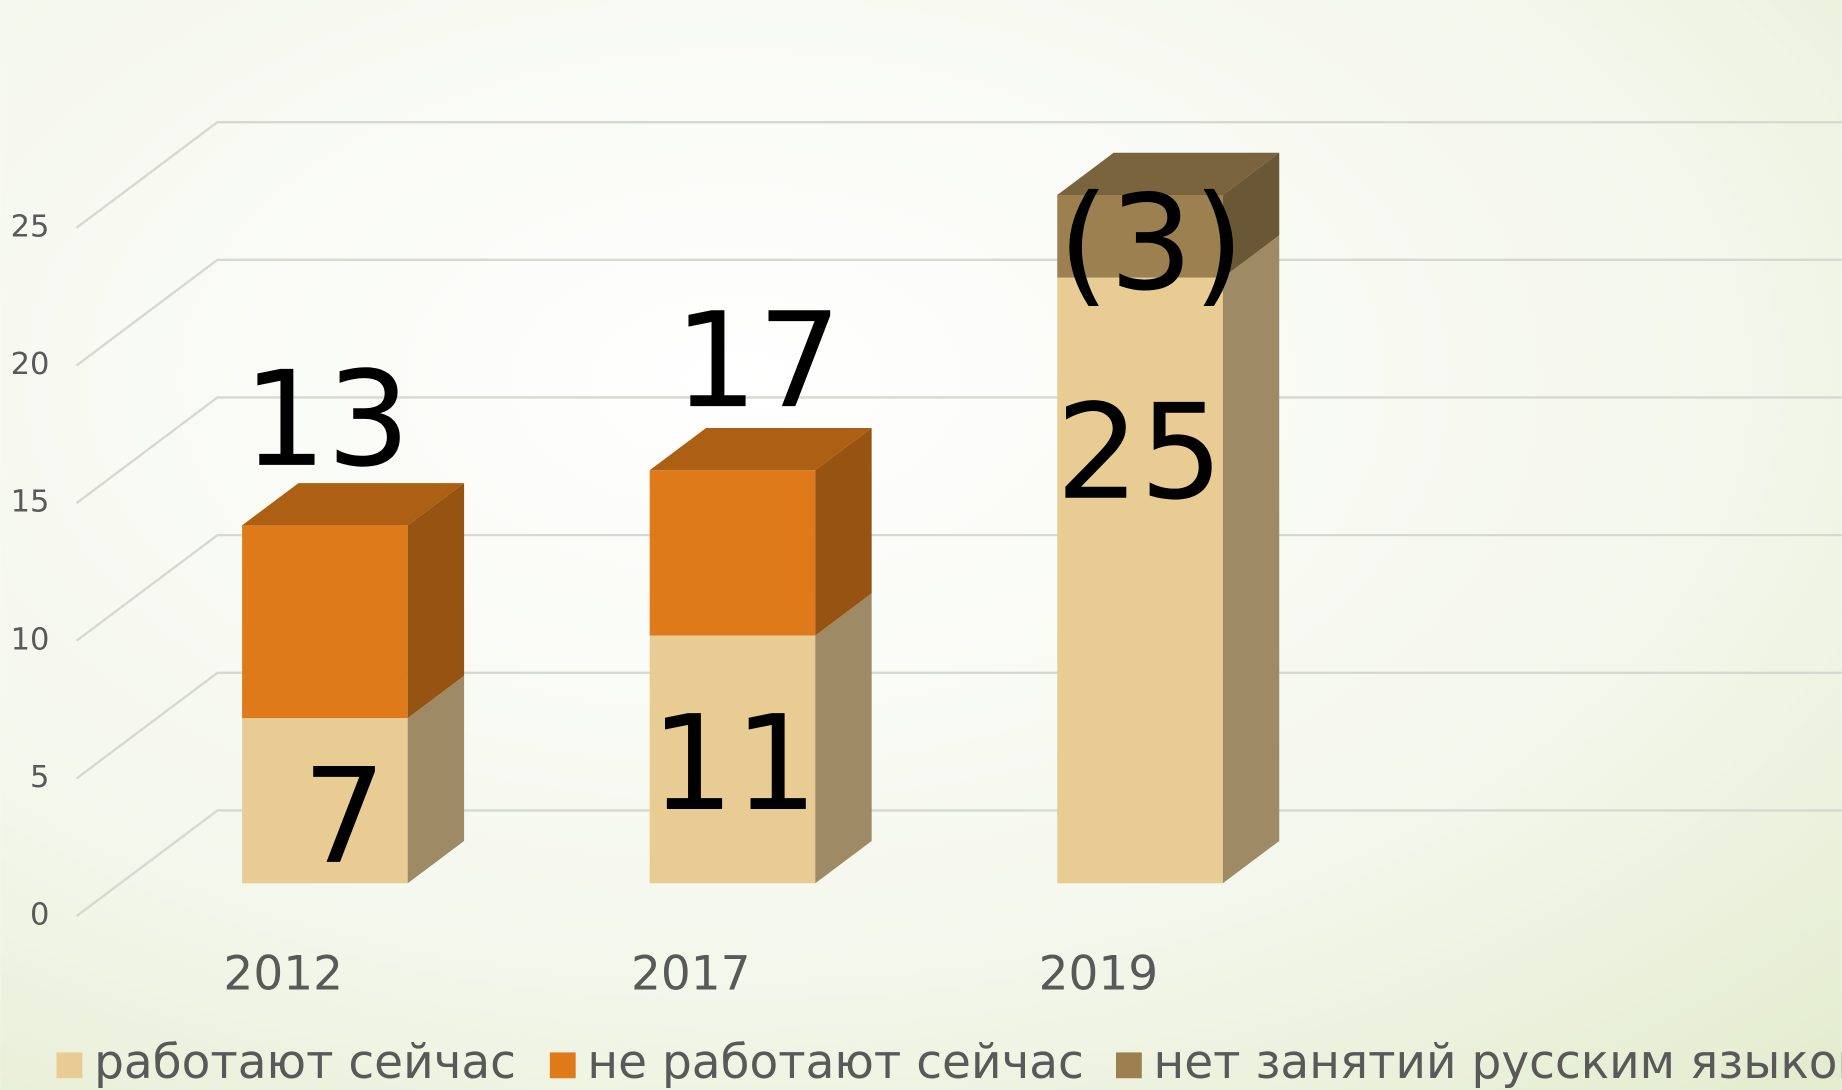  Describe the element at coordinates (835, 1062) in the screenshot. I see `legend-label: не работают сейчас` at that location.